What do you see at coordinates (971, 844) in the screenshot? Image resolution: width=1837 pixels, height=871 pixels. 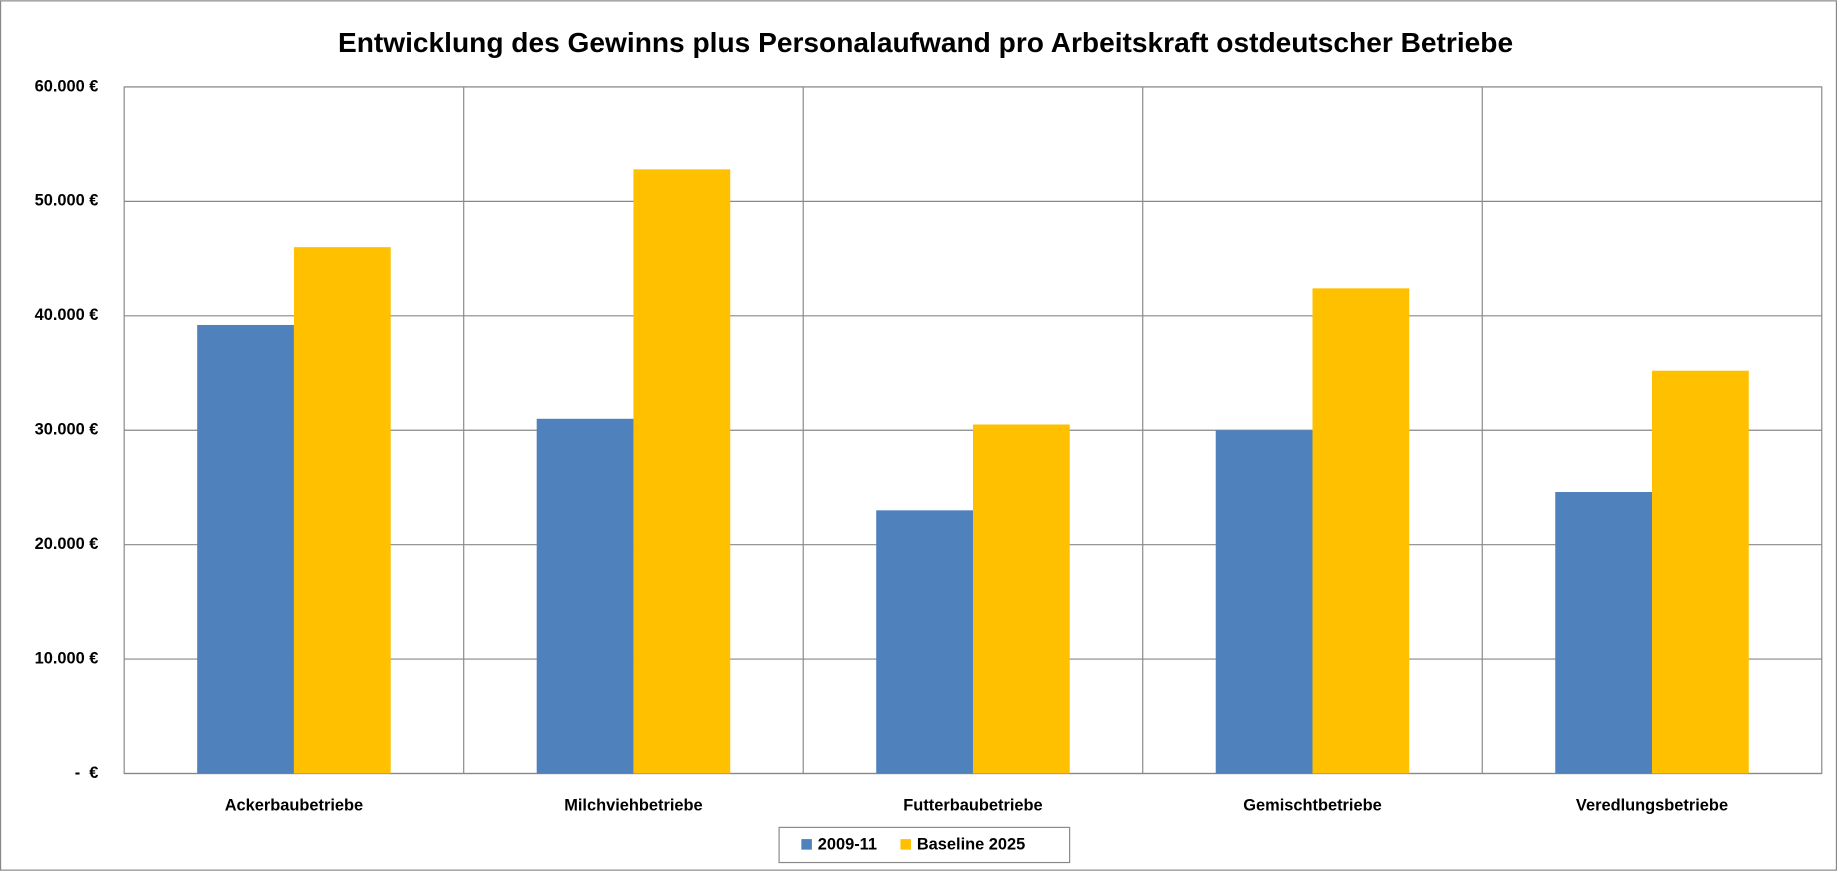 I see `legend-label: Baseline 2025` at bounding box center [971, 844].